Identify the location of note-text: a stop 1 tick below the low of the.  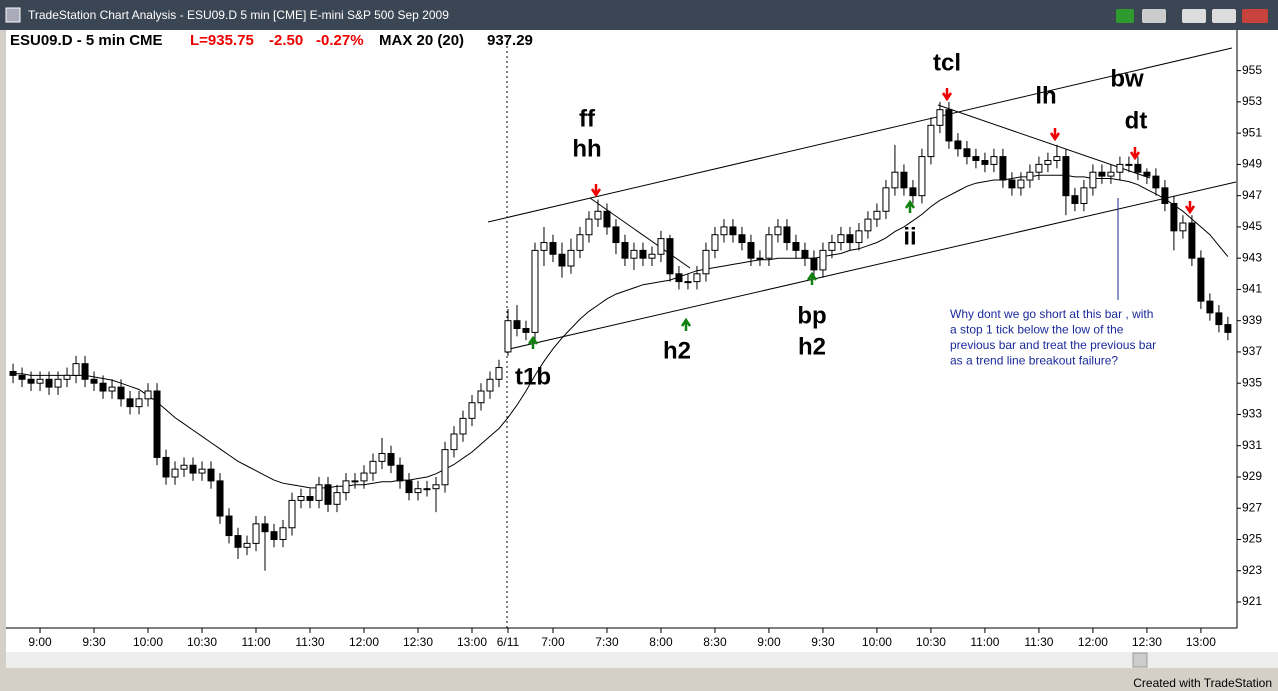
(1037, 330).